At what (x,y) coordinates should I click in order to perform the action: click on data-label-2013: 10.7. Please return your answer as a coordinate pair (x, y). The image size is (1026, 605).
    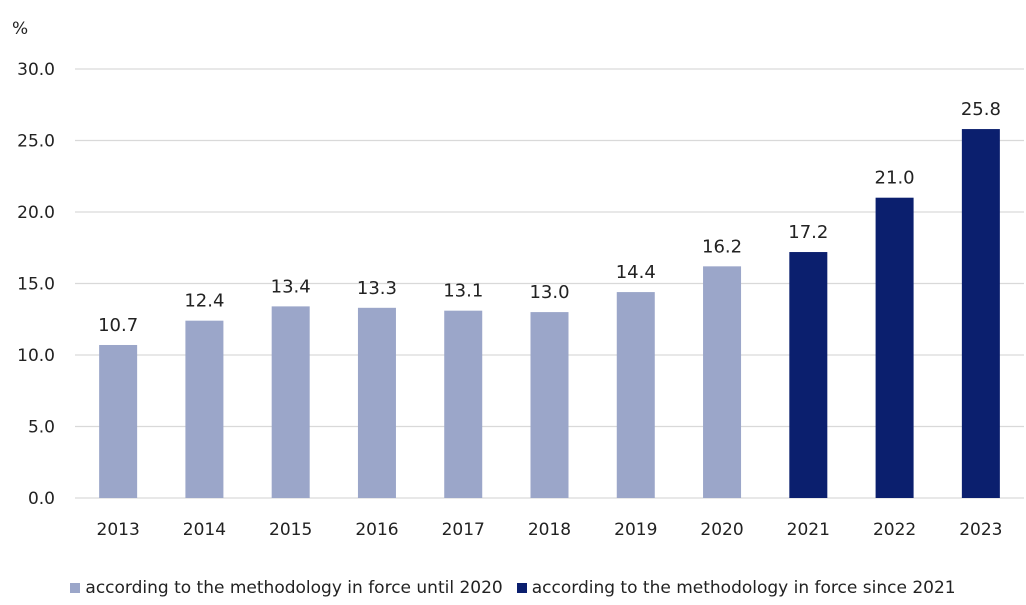
    Looking at the image, I should click on (118, 325).